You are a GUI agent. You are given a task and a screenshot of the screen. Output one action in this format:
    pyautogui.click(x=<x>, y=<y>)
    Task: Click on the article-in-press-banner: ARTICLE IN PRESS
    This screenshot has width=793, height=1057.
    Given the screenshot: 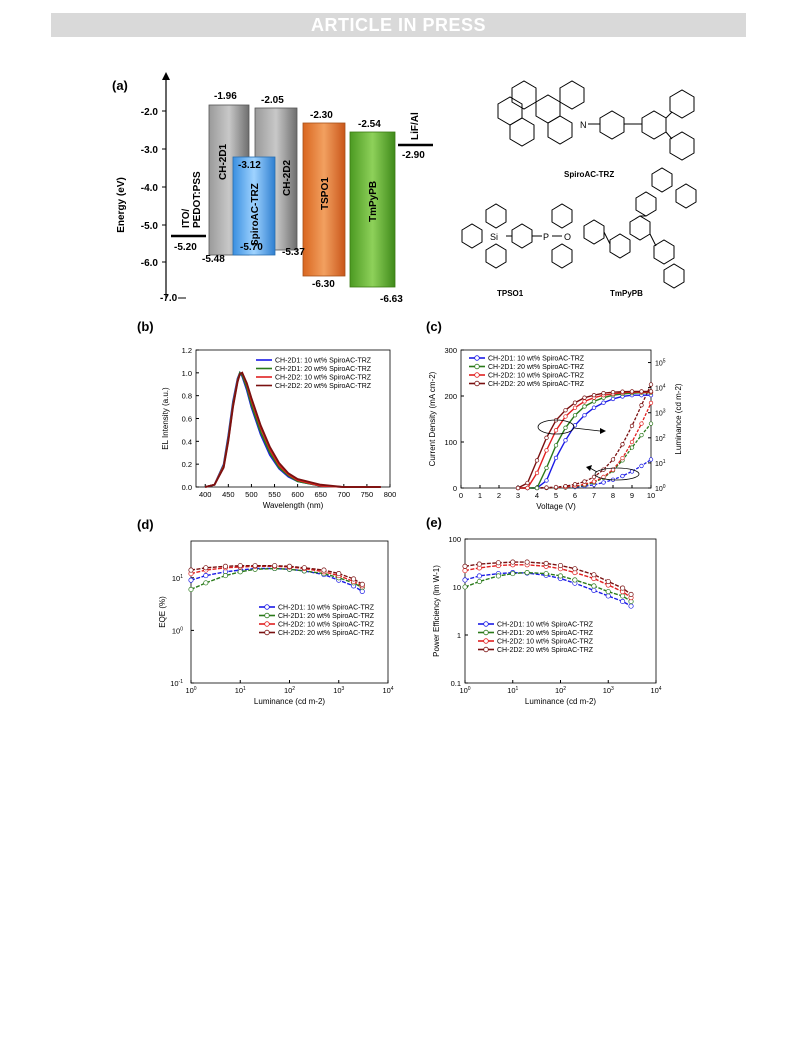 What is the action you would take?
    pyautogui.click(x=398, y=25)
    